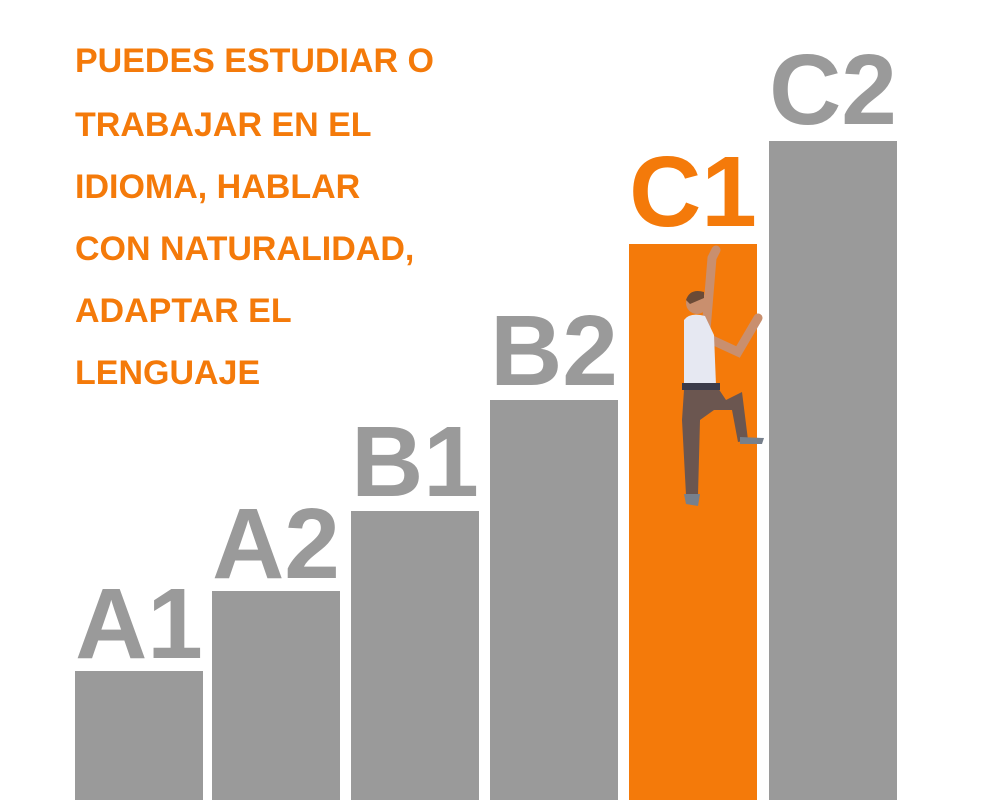 The width and height of the screenshot is (990, 800). What do you see at coordinates (833, 90) in the screenshot?
I see `level-label: C2` at bounding box center [833, 90].